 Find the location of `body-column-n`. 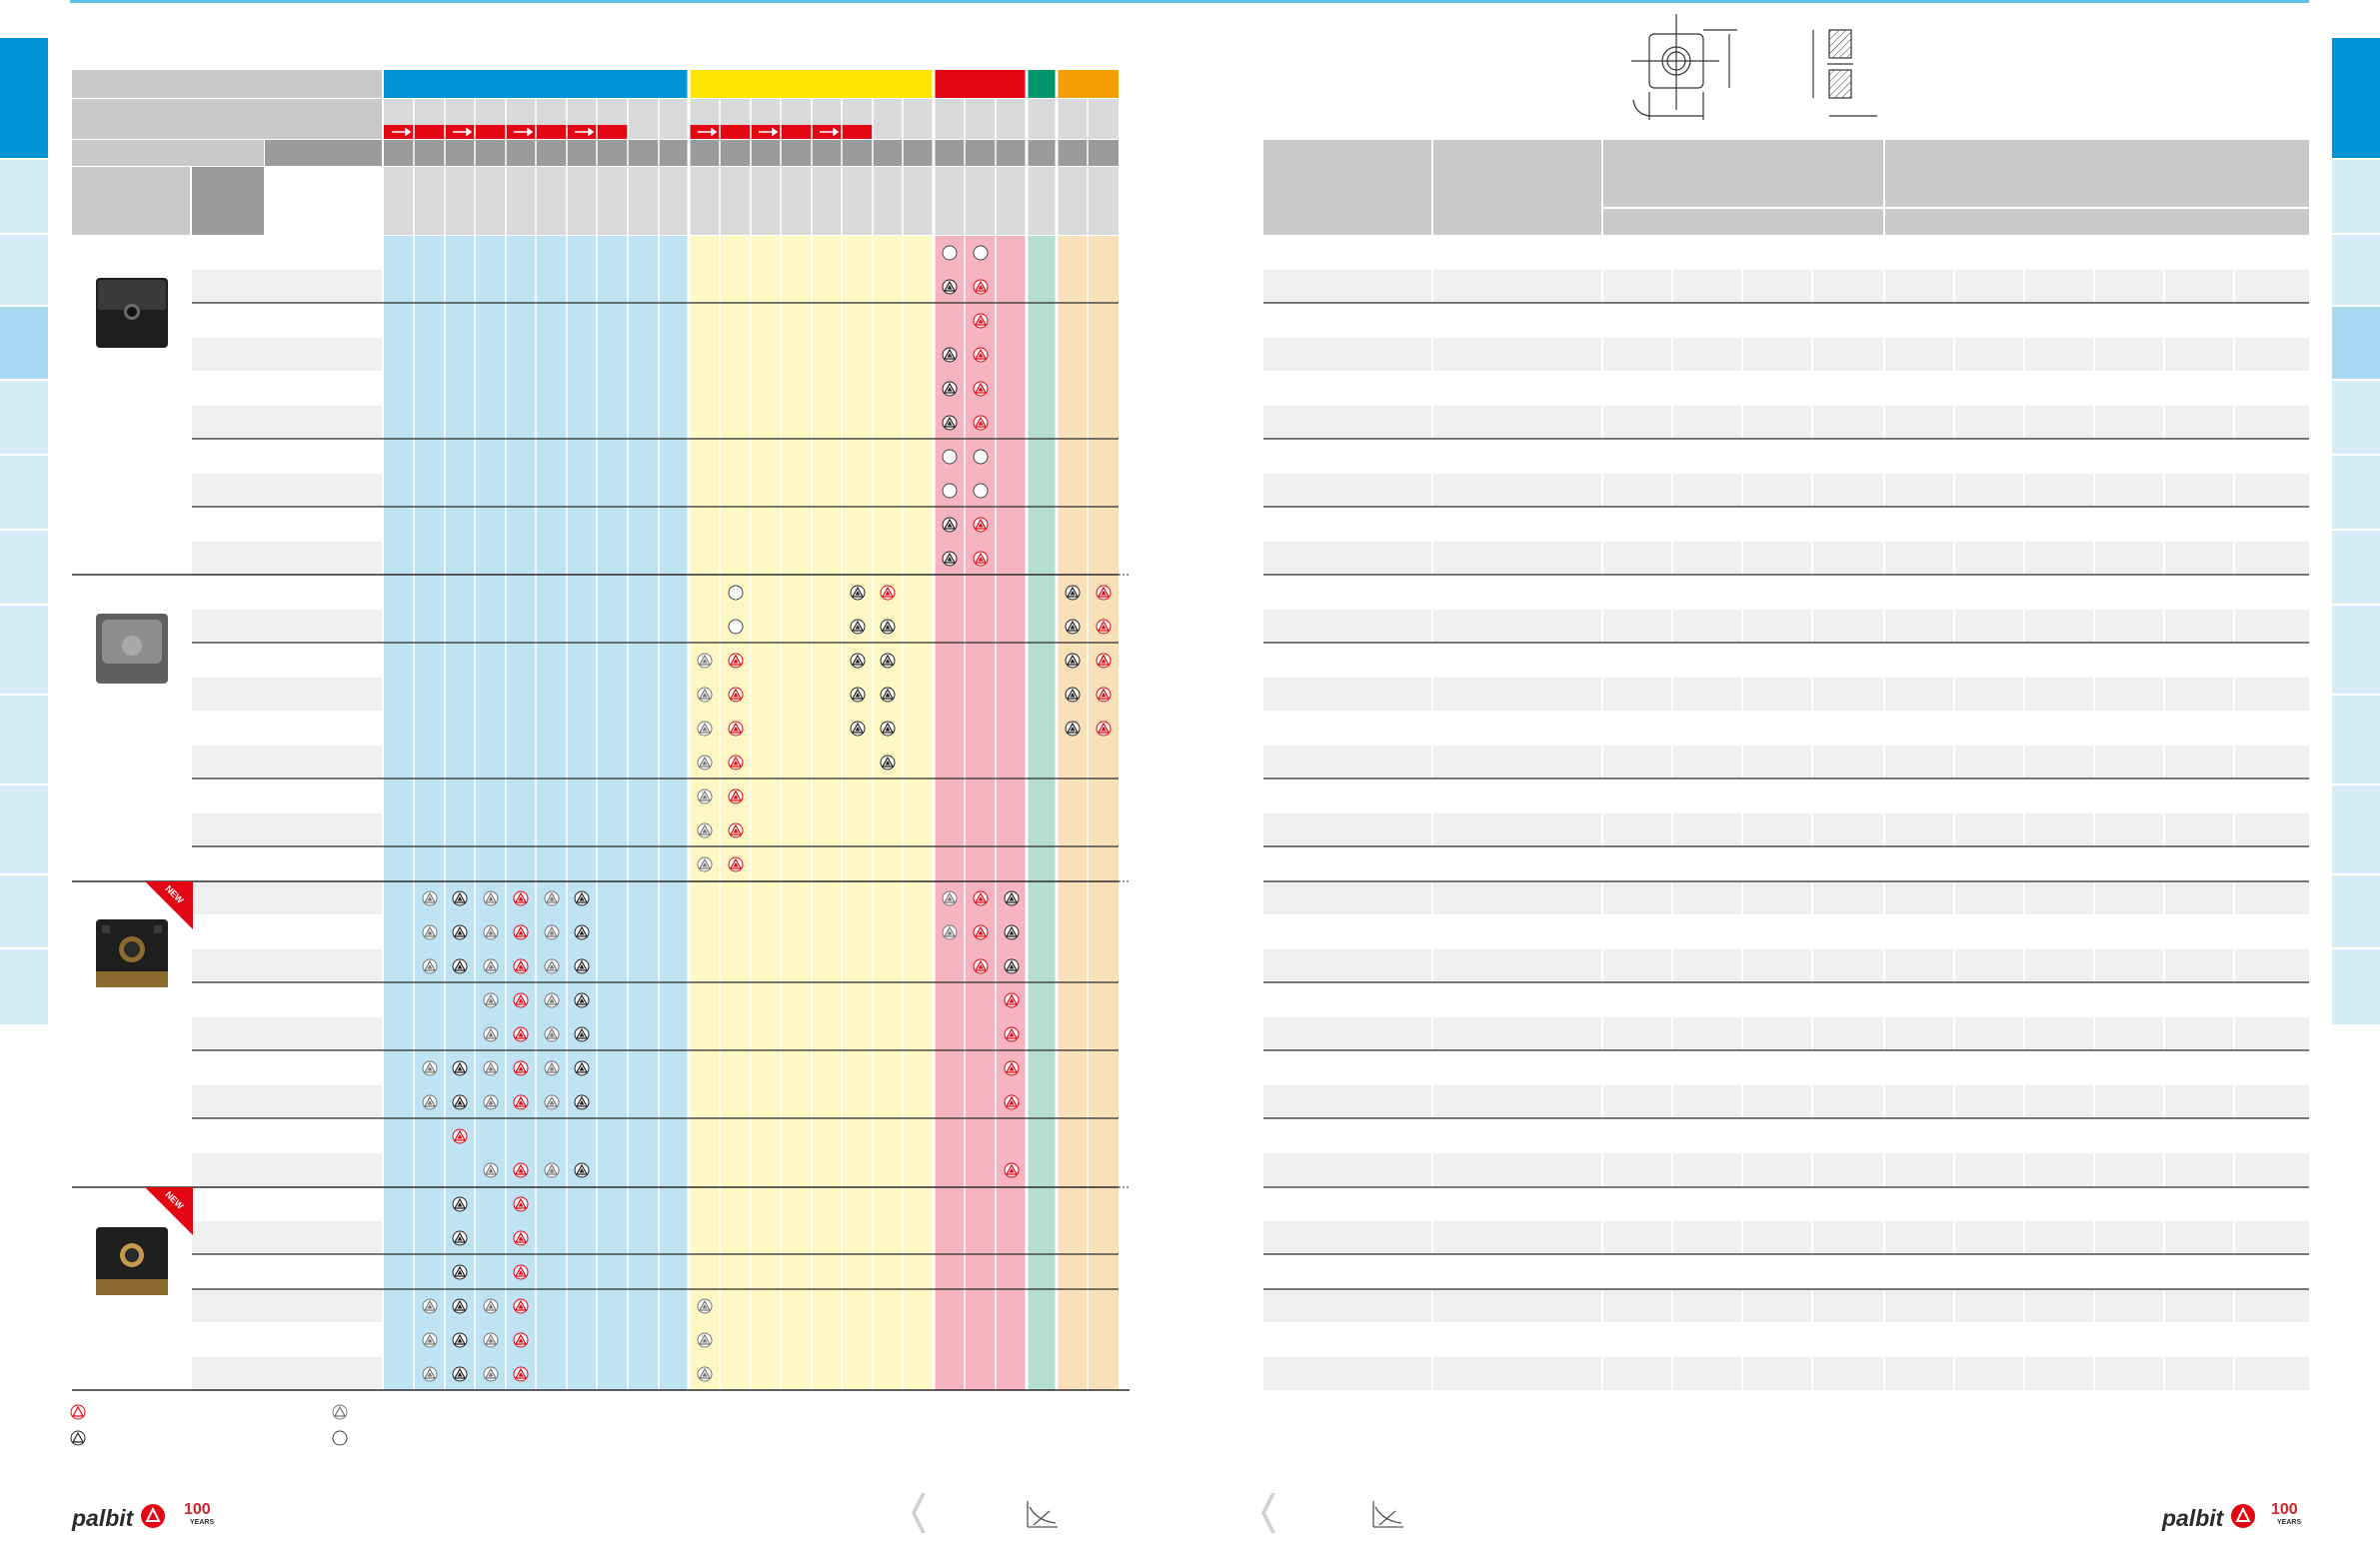

body-column-n is located at coordinates (1042, 813).